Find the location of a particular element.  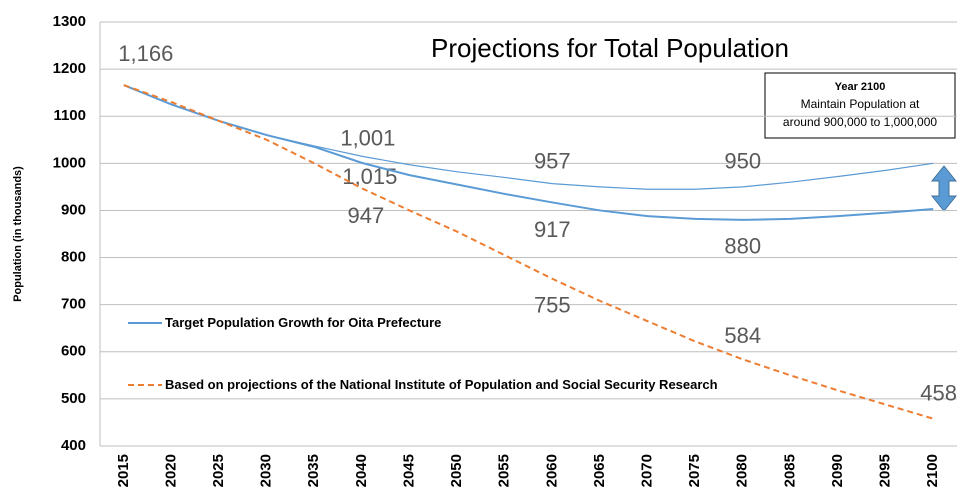

data-label: 584 is located at coordinates (742, 335).